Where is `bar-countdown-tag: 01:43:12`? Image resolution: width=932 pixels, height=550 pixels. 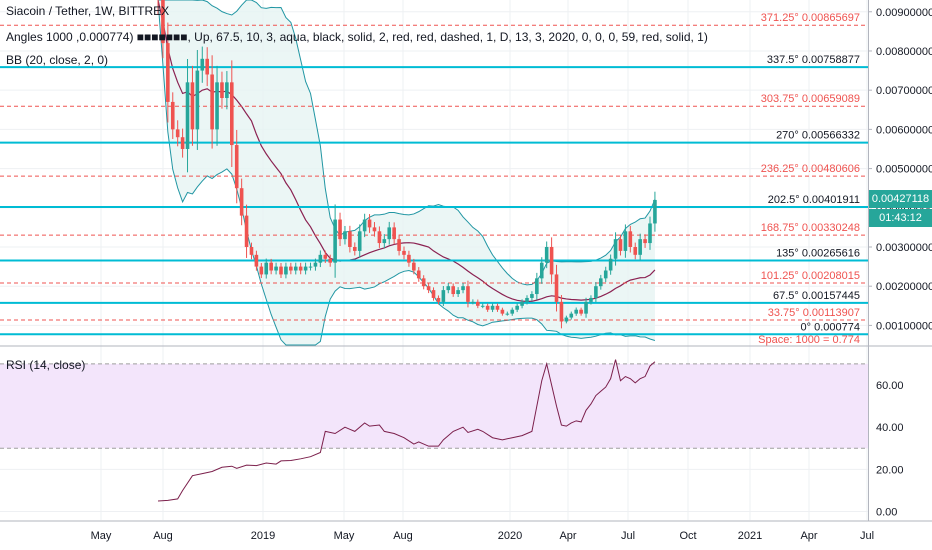
bar-countdown-tag: 01:43:12 is located at coordinates (900, 218).